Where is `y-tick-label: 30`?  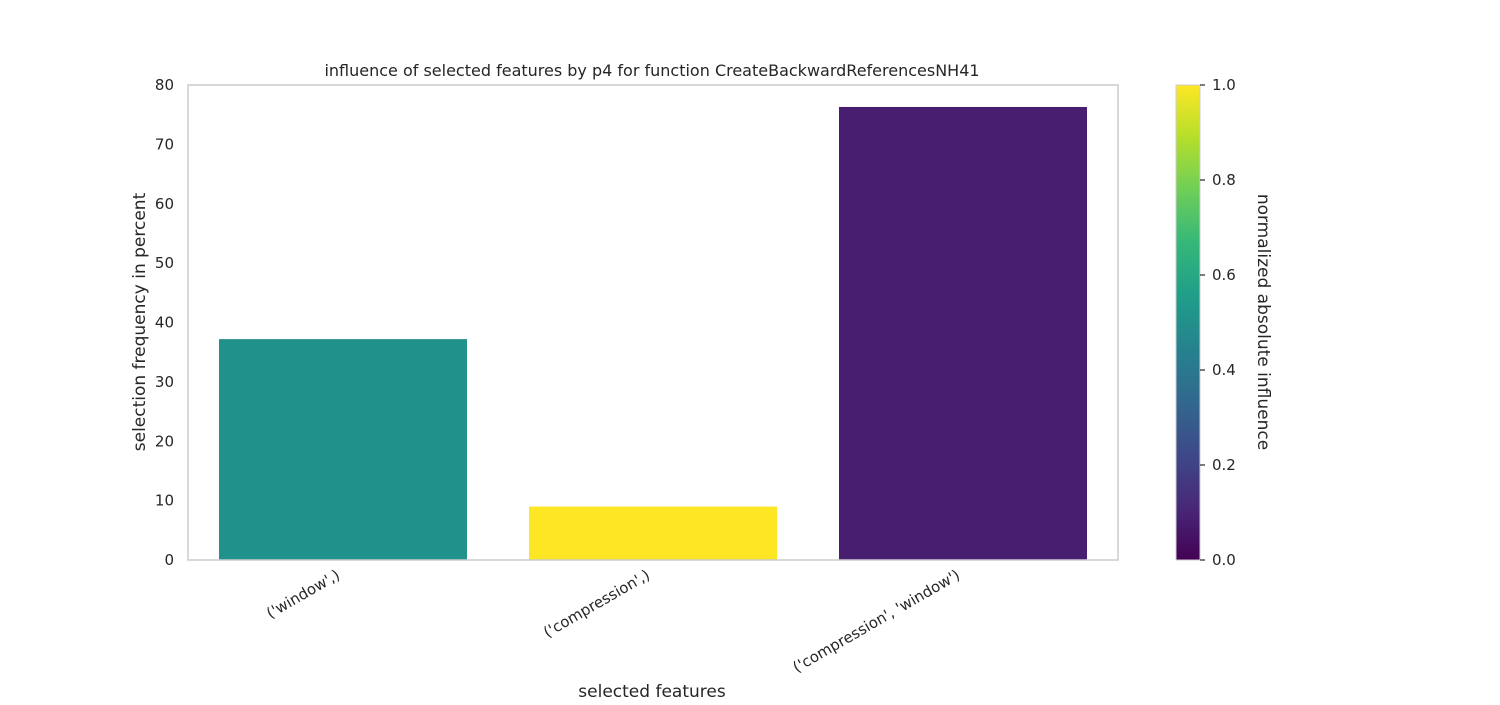
y-tick-label: 30 is located at coordinates (164, 382).